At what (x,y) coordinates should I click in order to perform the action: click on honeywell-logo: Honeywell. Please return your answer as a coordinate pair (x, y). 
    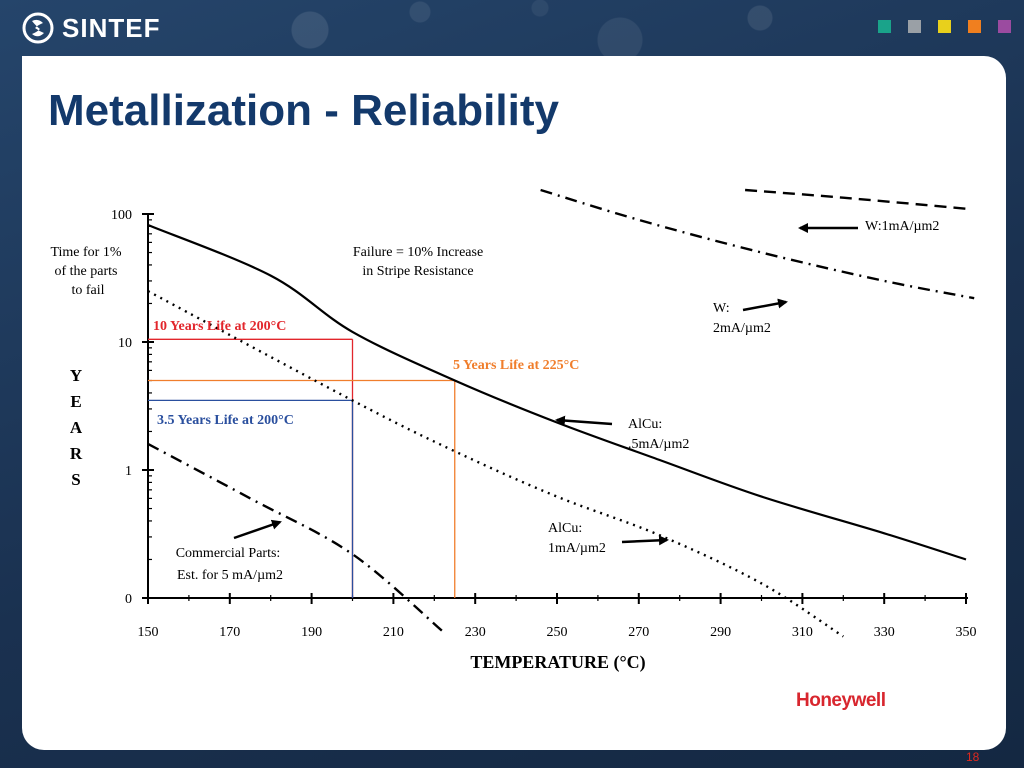
    Looking at the image, I should click on (841, 700).